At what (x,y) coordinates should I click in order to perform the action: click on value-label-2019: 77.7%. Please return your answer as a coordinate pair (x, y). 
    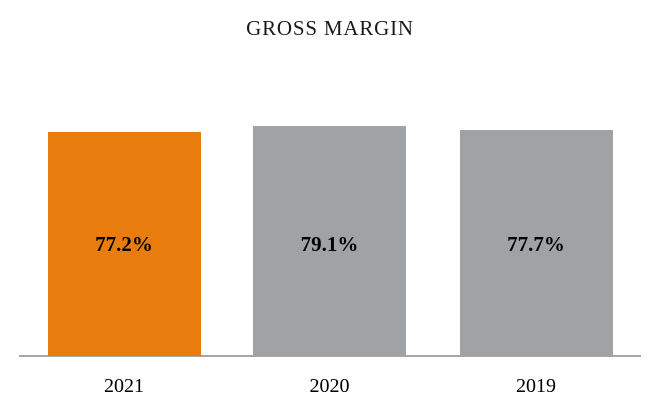
    Looking at the image, I should click on (536, 244).